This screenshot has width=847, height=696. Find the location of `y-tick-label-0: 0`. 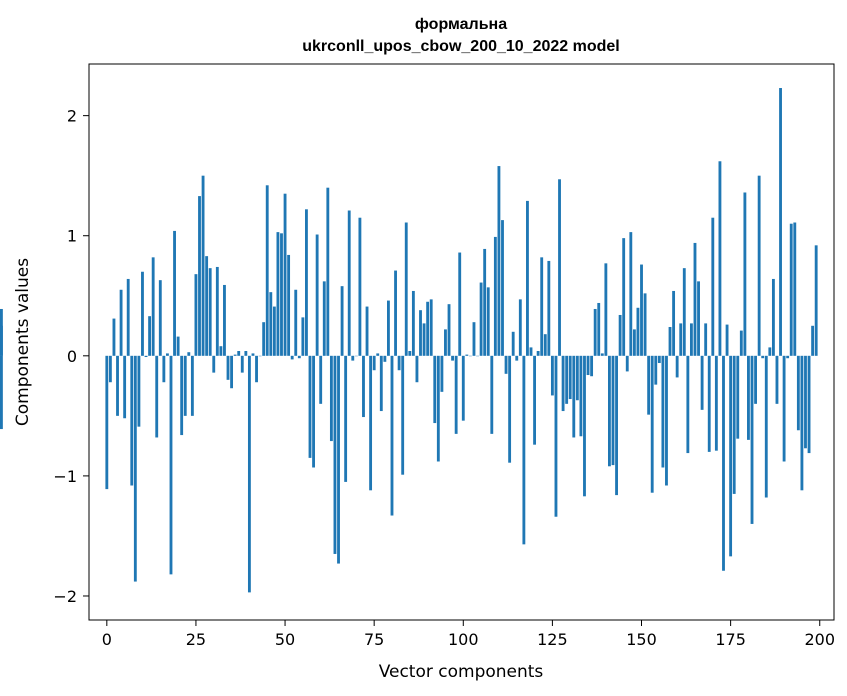

y-tick-label-0: 0 is located at coordinates (72, 356).